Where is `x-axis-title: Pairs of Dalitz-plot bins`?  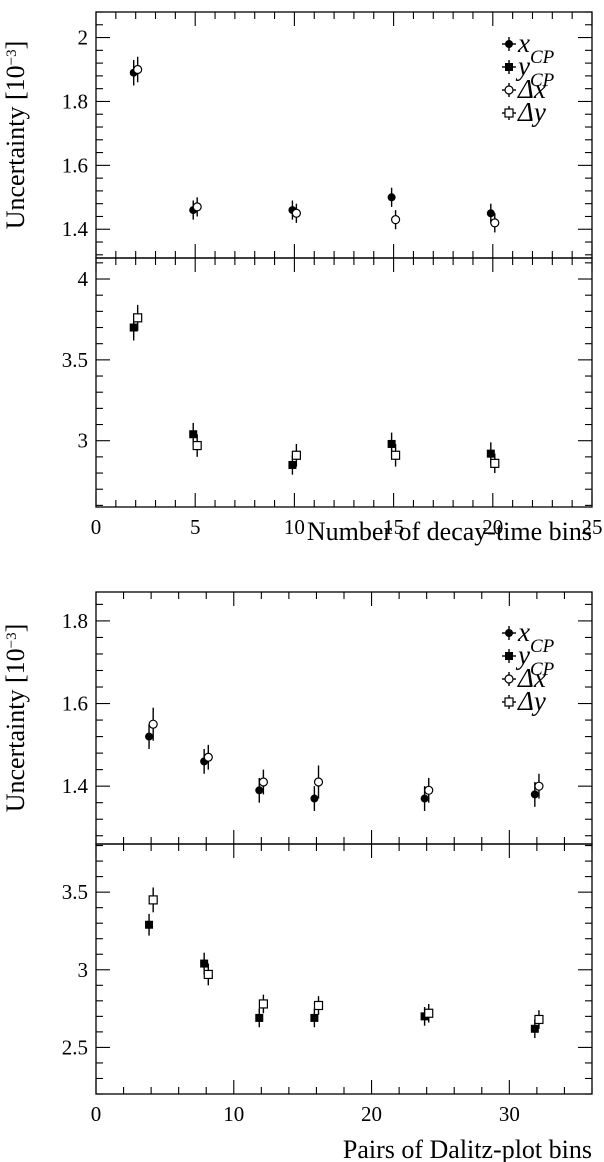 x-axis-title: Pairs of Dalitz-plot bins is located at coordinates (467, 1148).